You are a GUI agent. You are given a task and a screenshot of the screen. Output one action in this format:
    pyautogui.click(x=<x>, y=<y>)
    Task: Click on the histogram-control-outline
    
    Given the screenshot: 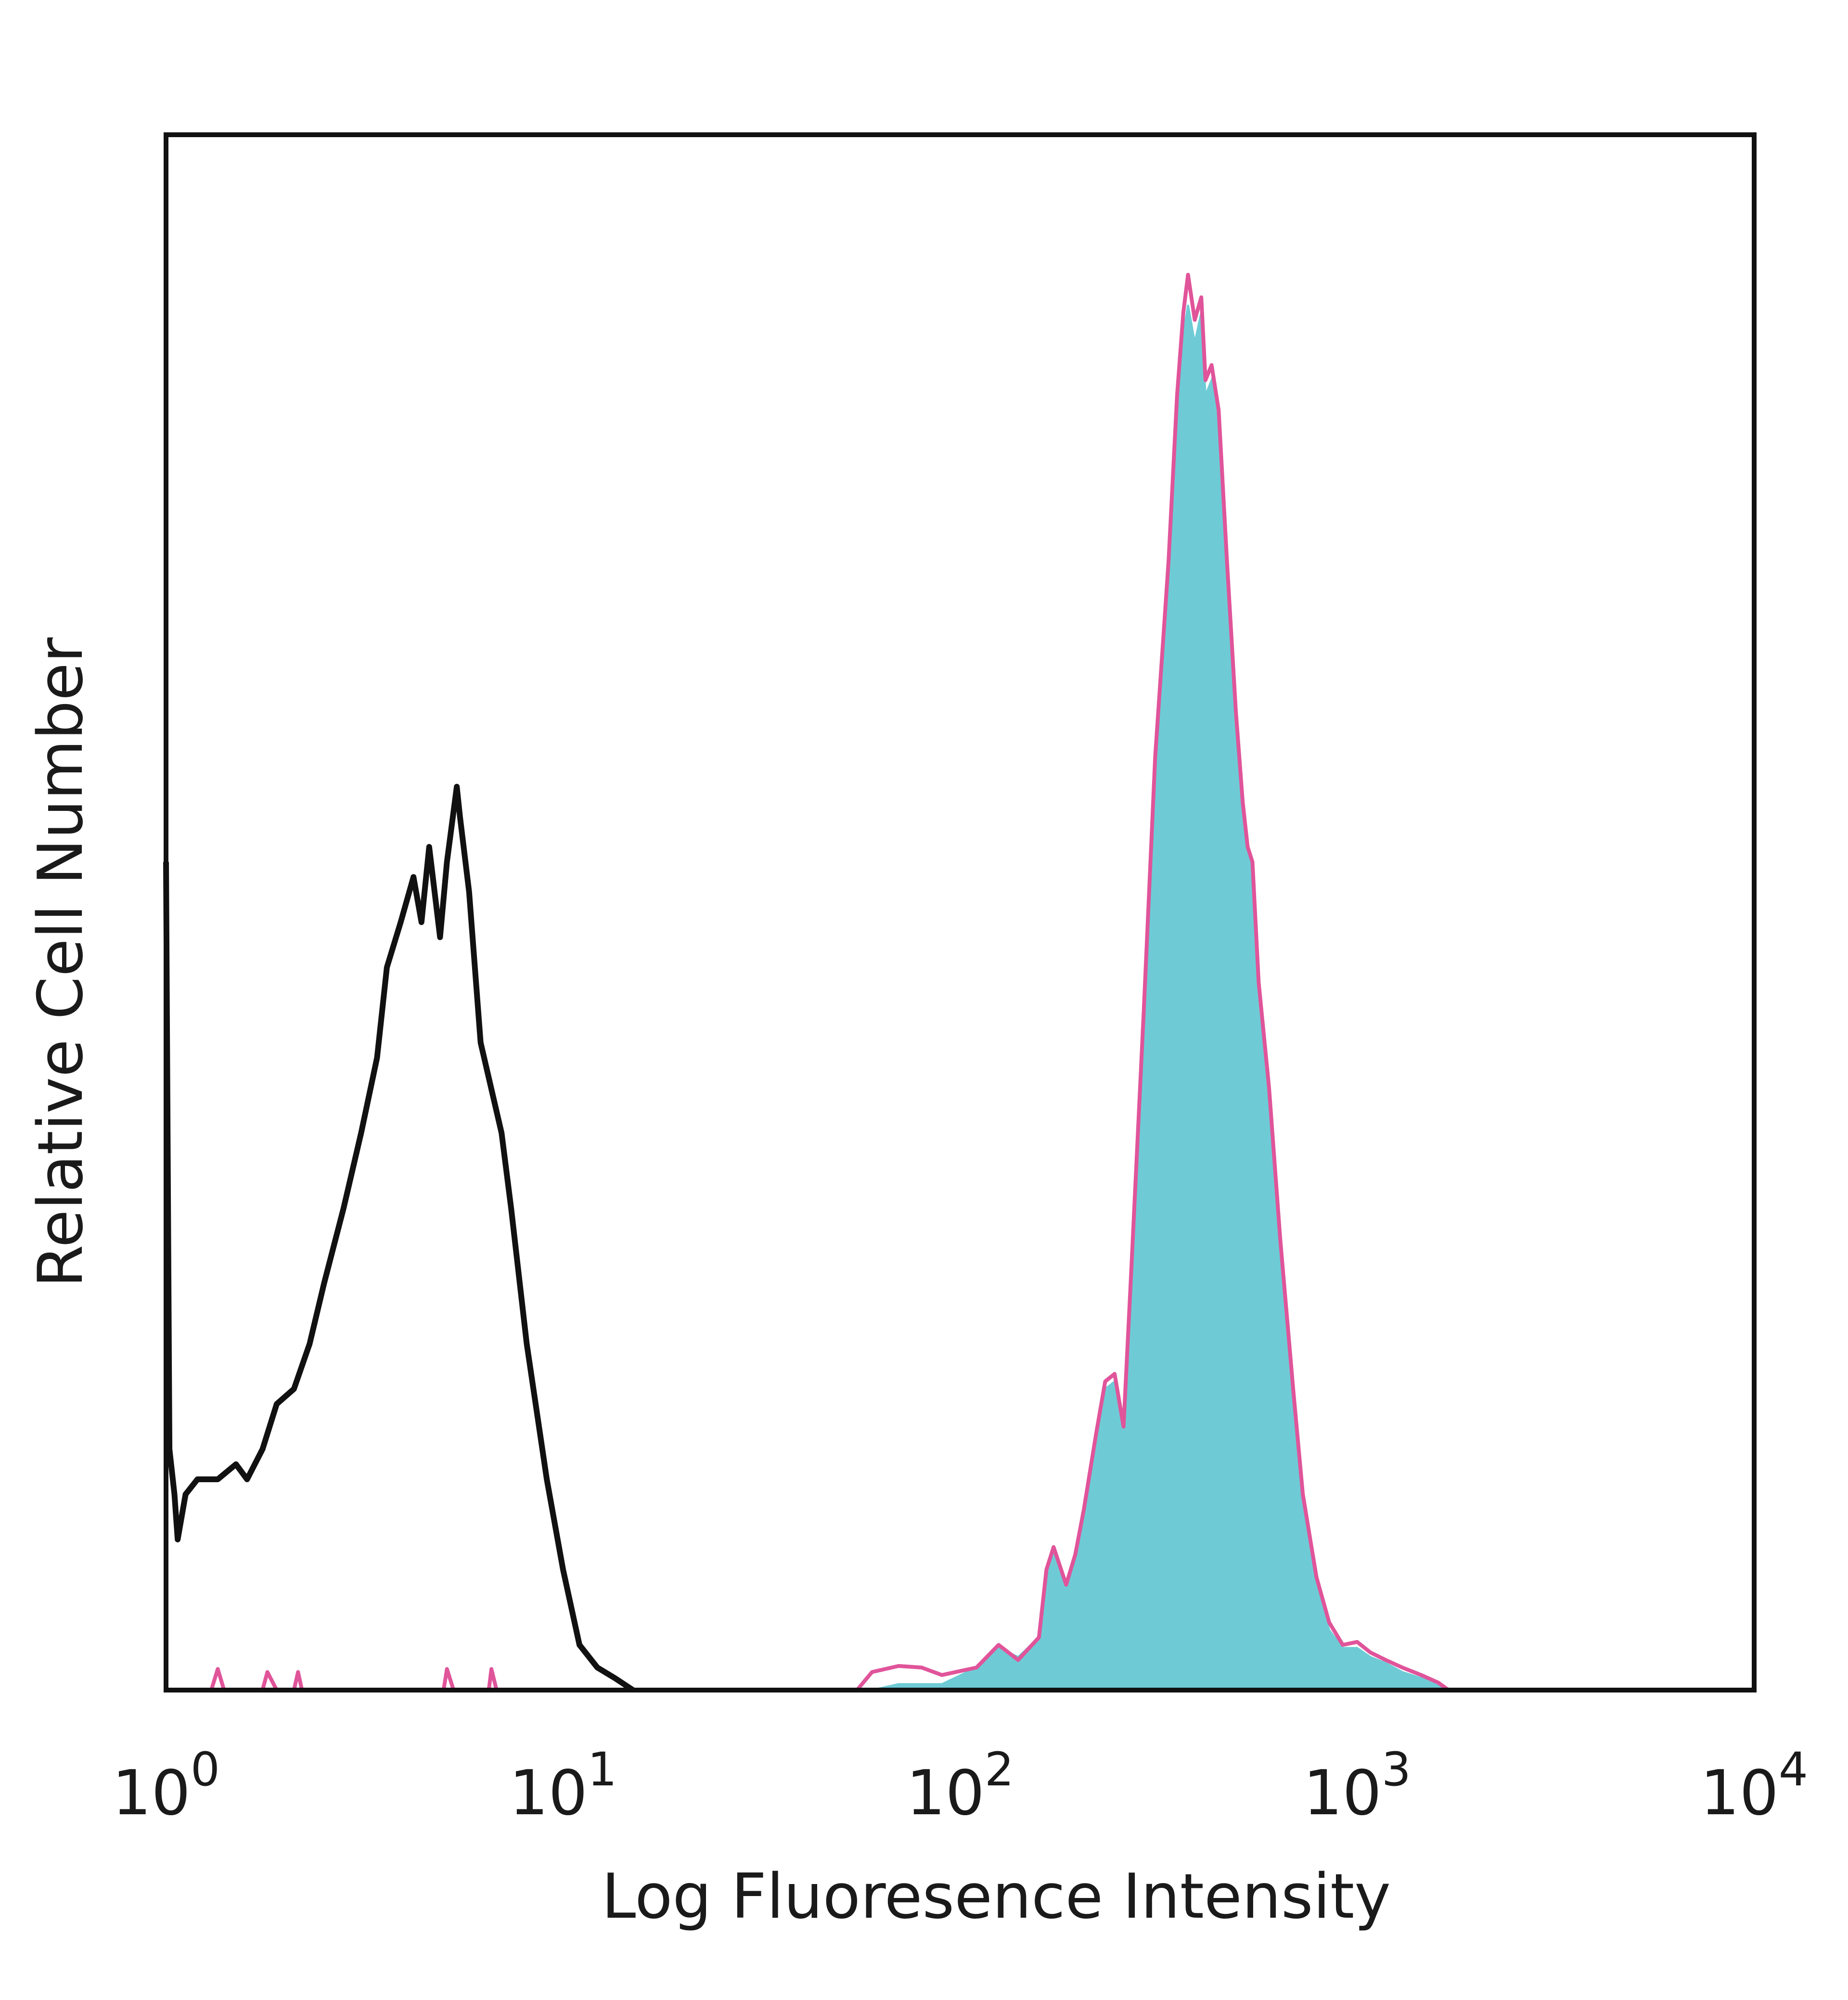 What is the action you would take?
    pyautogui.click(x=399, y=1238)
    